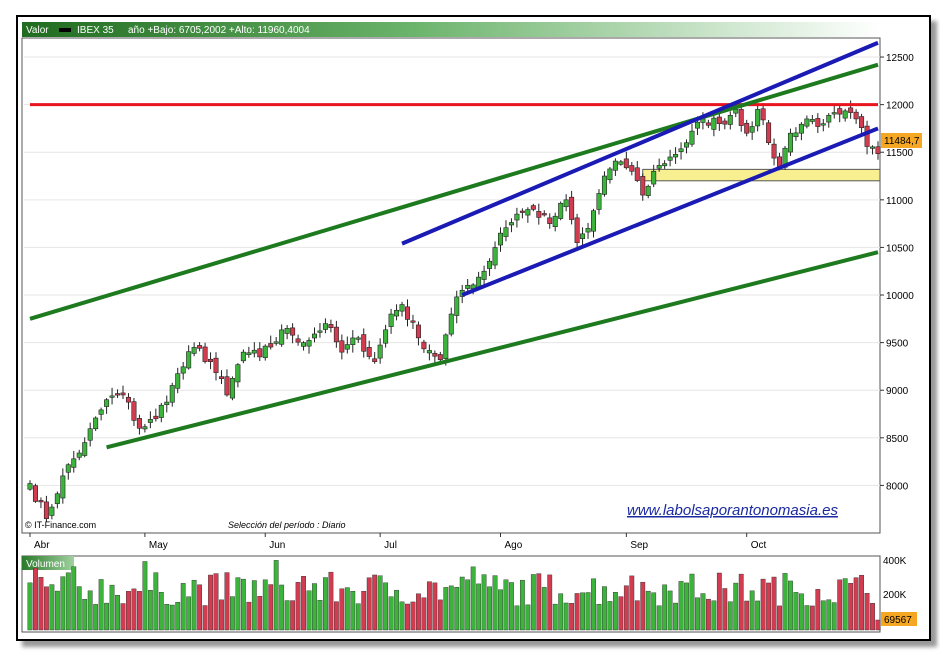 The width and height of the screenshot is (940, 655). Describe the element at coordinates (900, 248) in the screenshot. I see `y-tick-label: 10500` at that location.